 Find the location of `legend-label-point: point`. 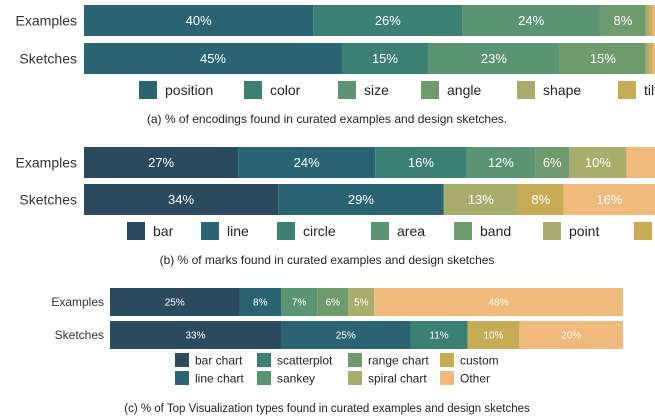

legend-label-point: point is located at coordinates (584, 231).